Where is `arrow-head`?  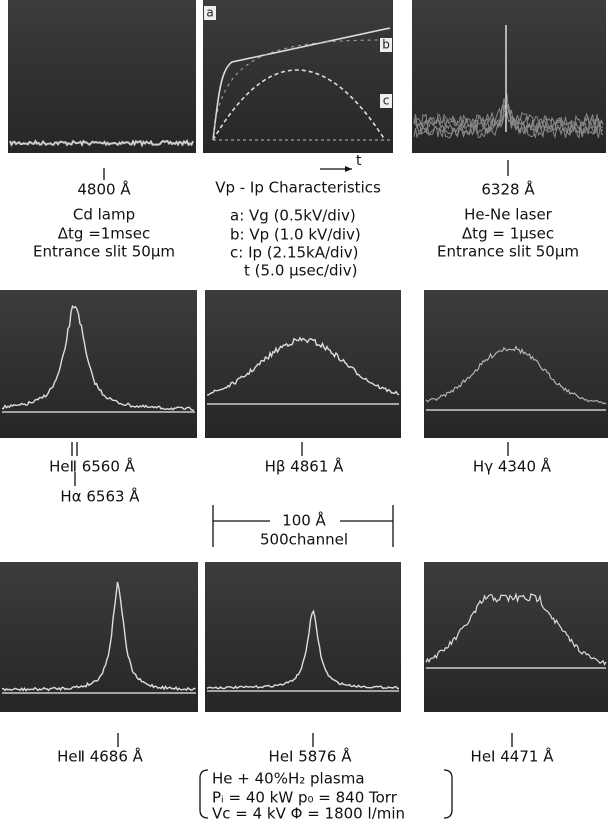
arrow-head is located at coordinates (348, 169).